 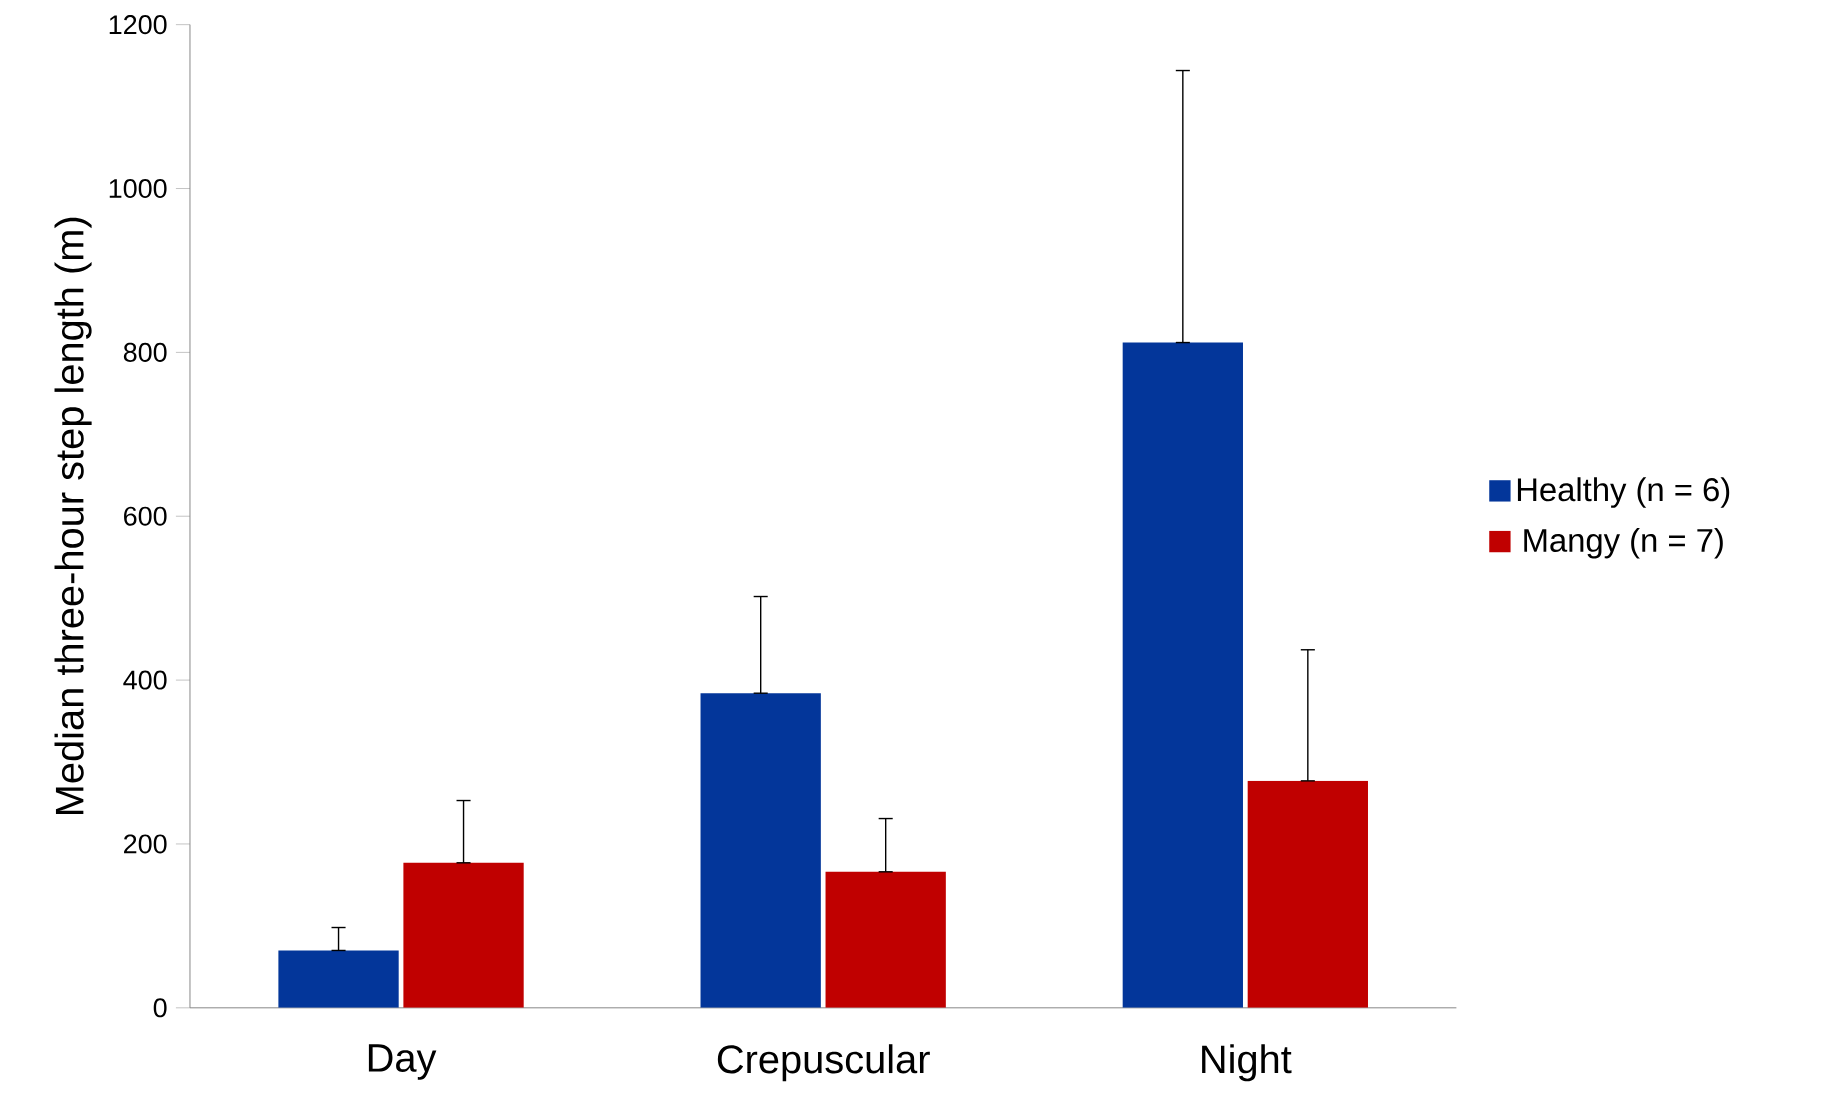 I want to click on y-tick-label: 800, so click(x=145, y=352).